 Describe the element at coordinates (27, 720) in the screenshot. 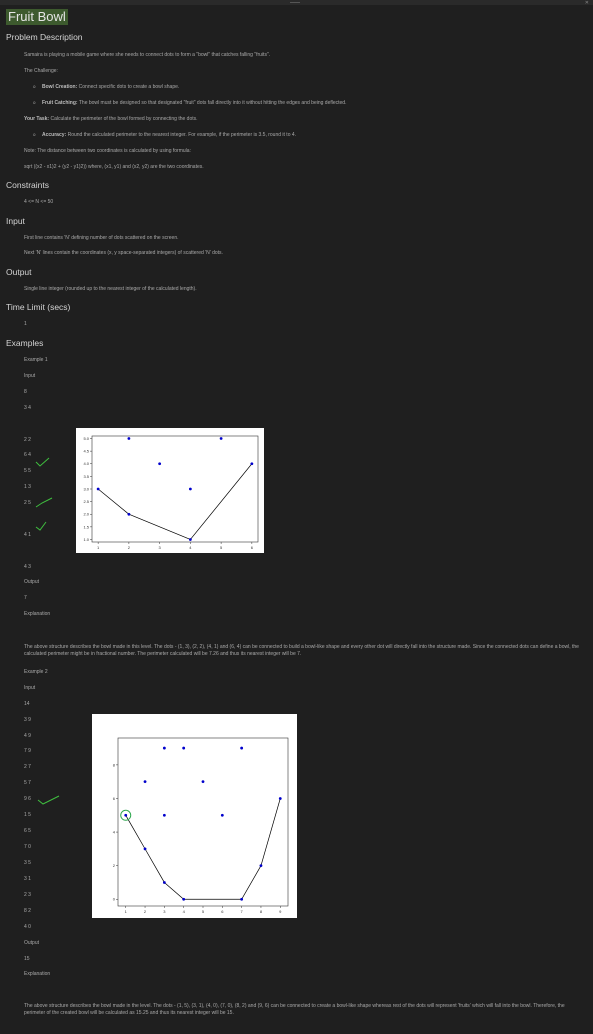

I see `example2-line: 3 9` at that location.